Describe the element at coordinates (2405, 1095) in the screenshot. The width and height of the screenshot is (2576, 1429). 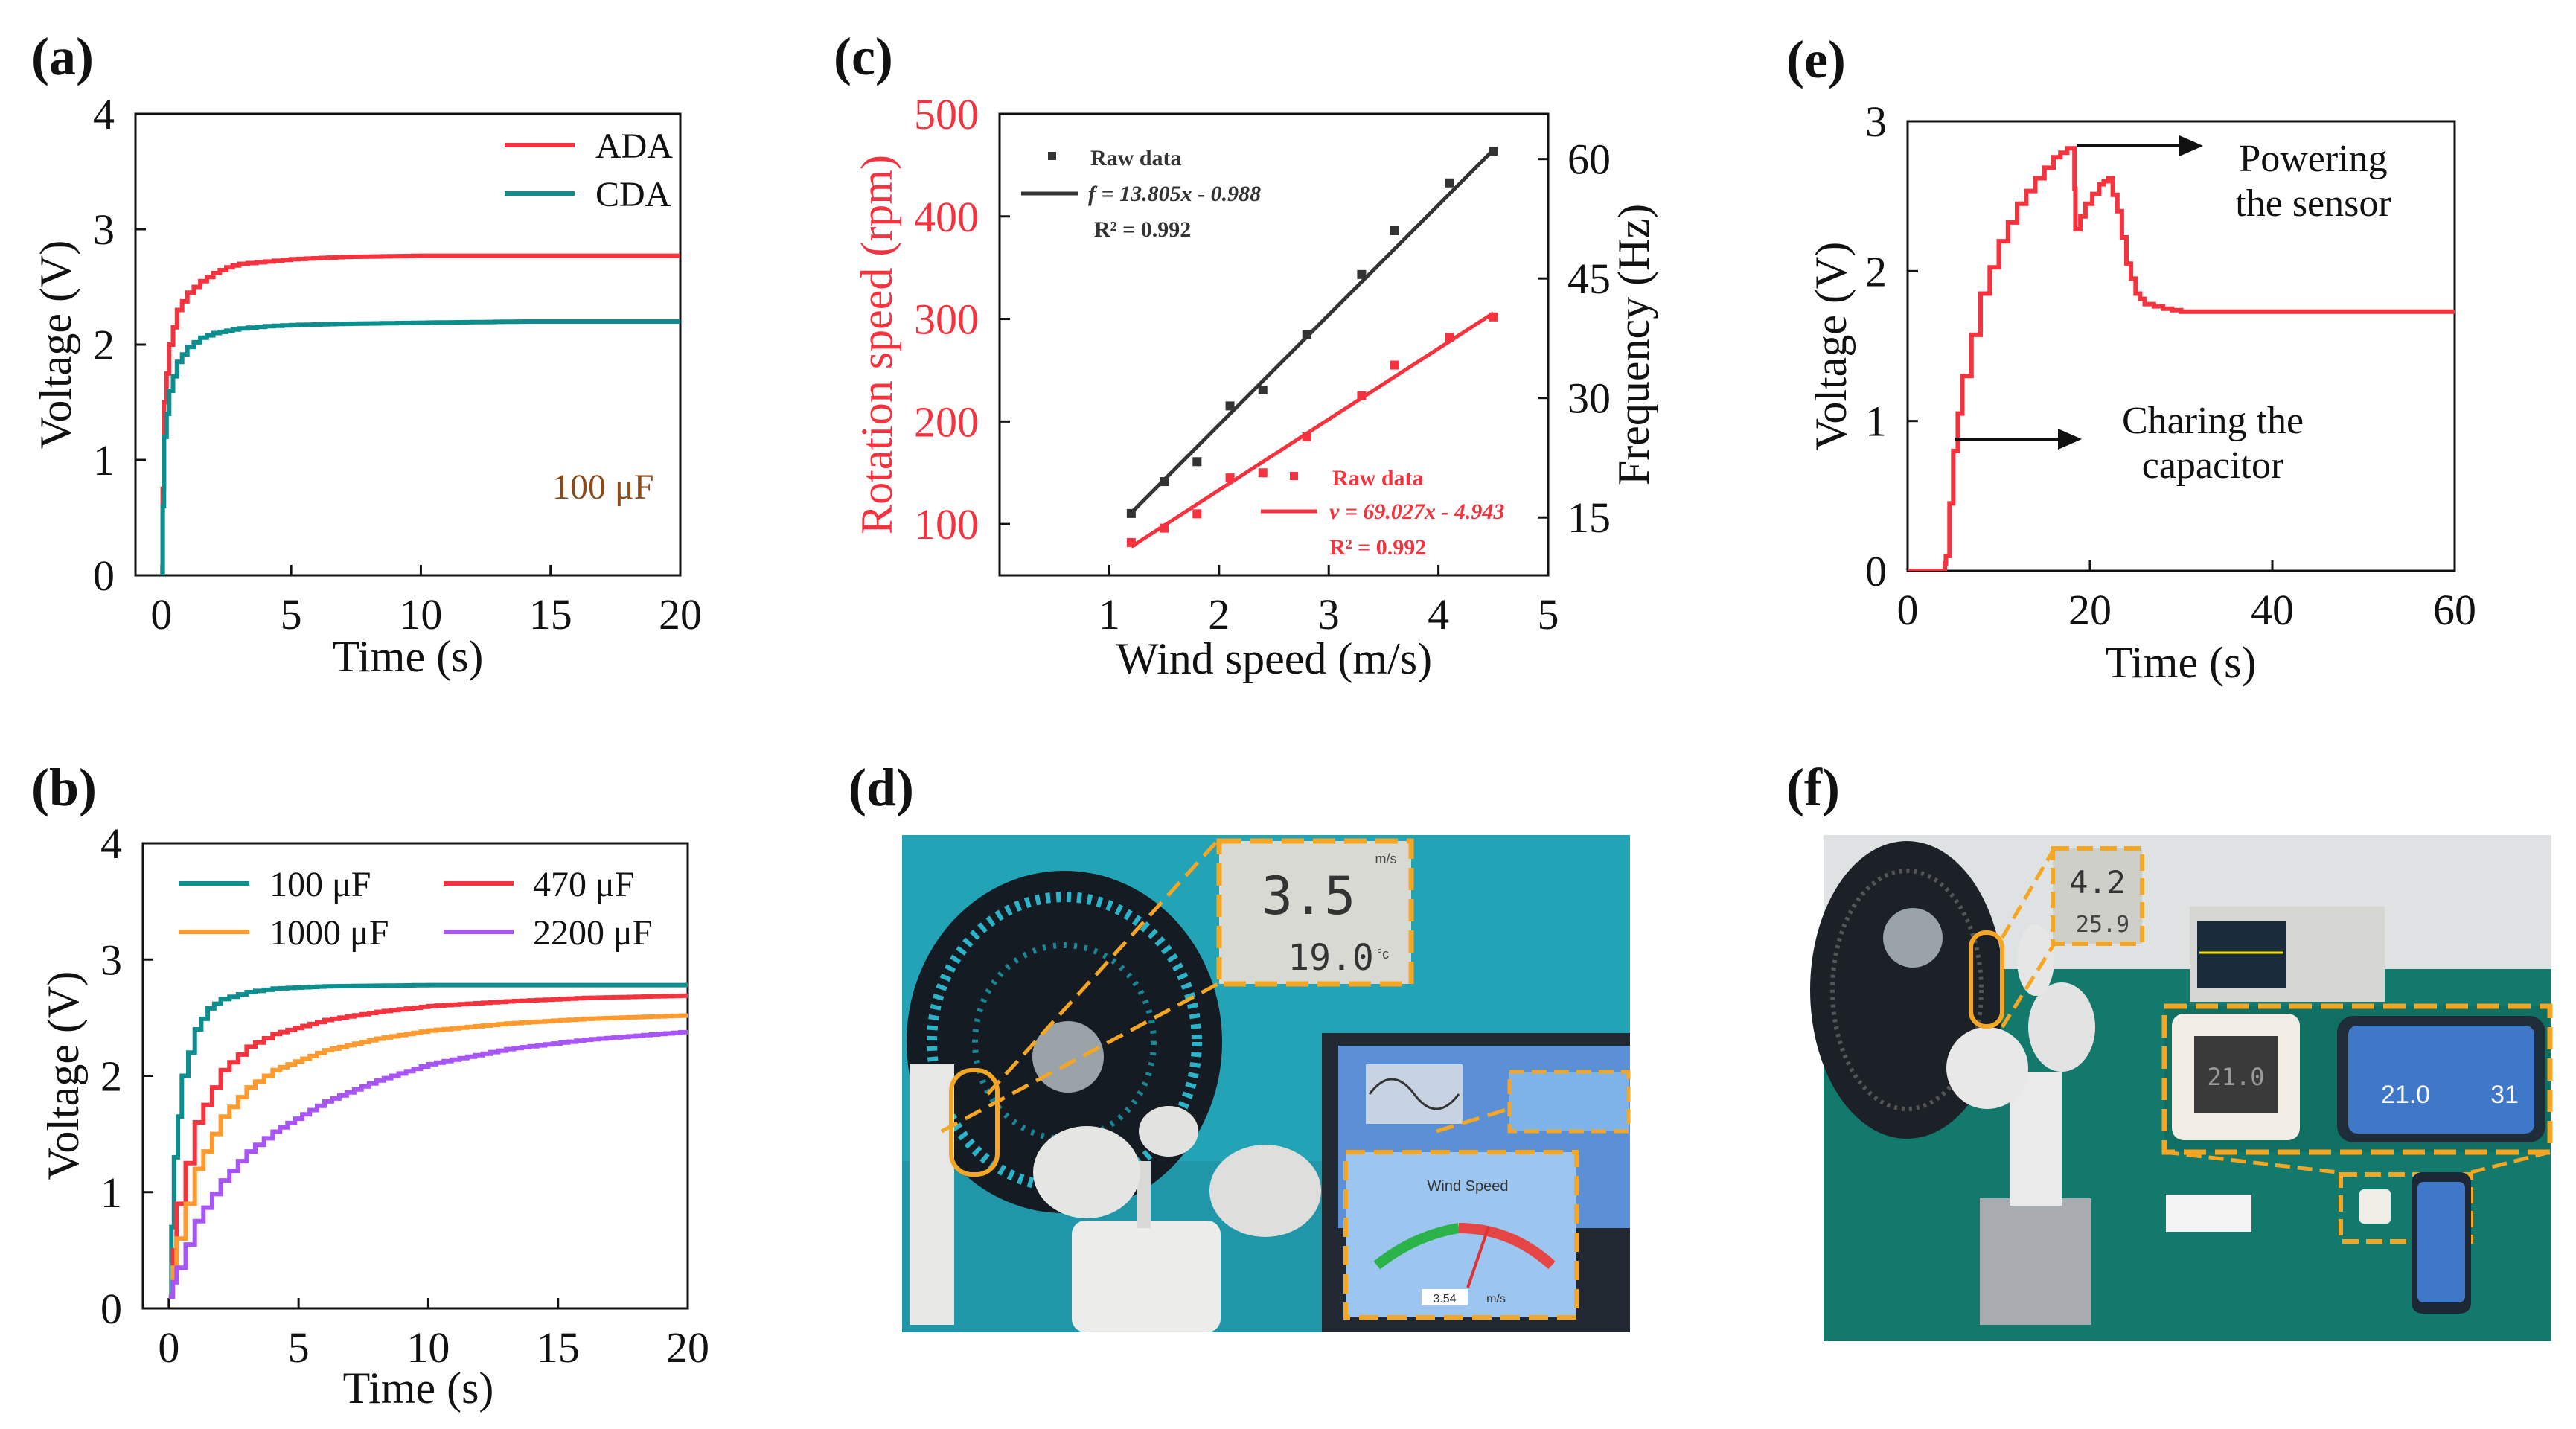
I see `phone-temp-value: 21.0` at that location.